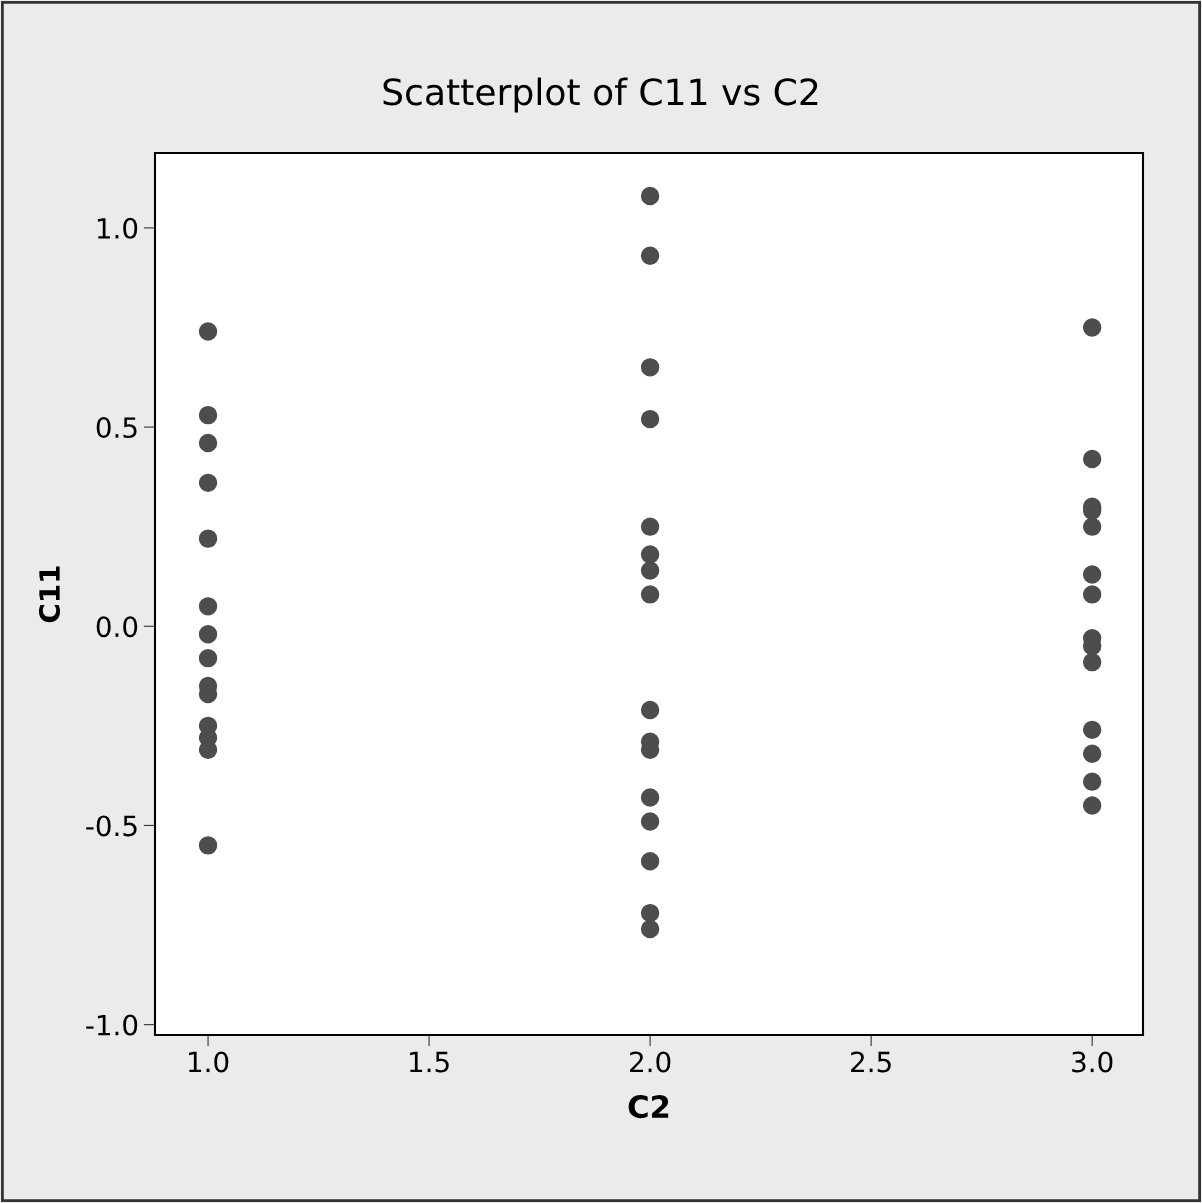  What do you see at coordinates (116, 428) in the screenshot?
I see `y-tick-label: 0.5` at bounding box center [116, 428].